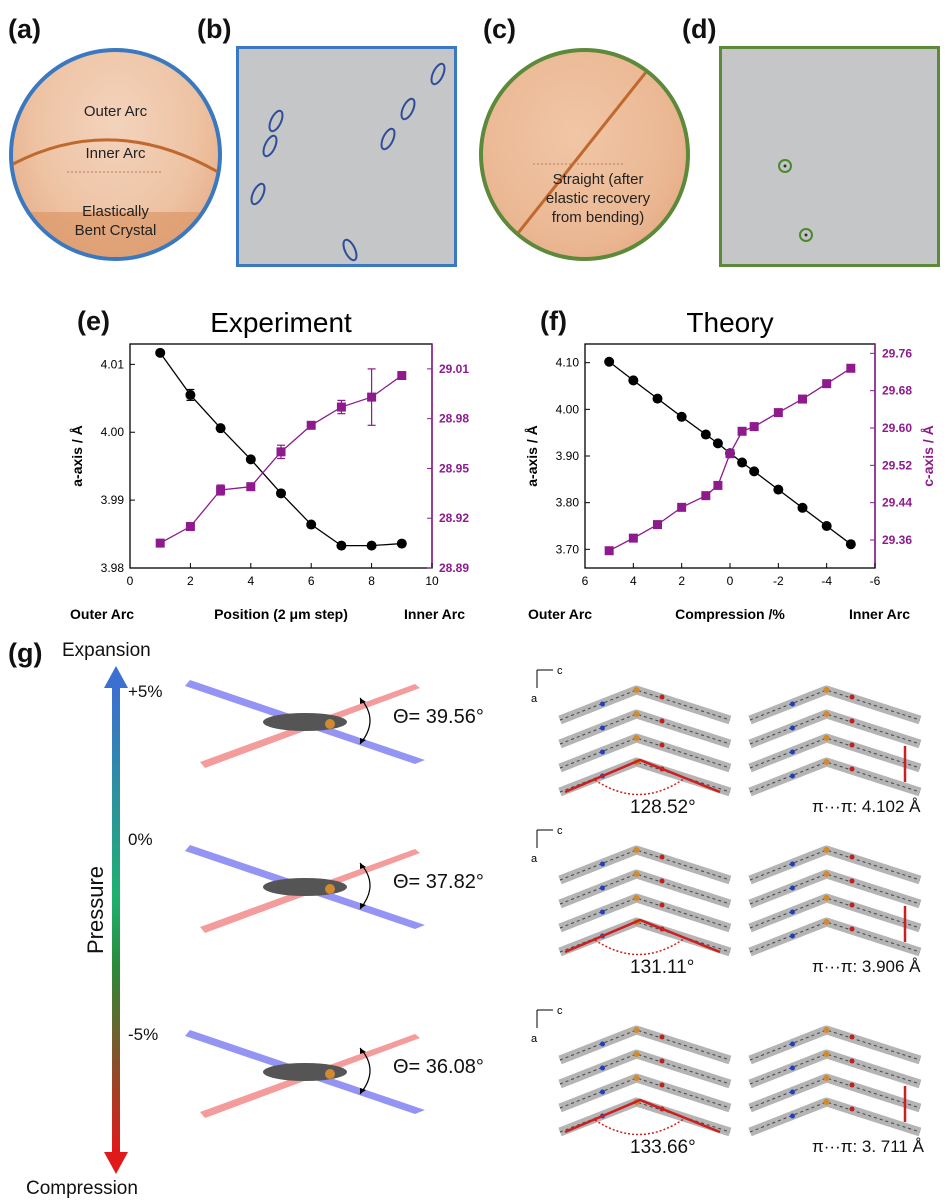 Image resolution: width=951 pixels, height=1204 pixels. I want to click on x-tick-label: 8, so click(371, 581).